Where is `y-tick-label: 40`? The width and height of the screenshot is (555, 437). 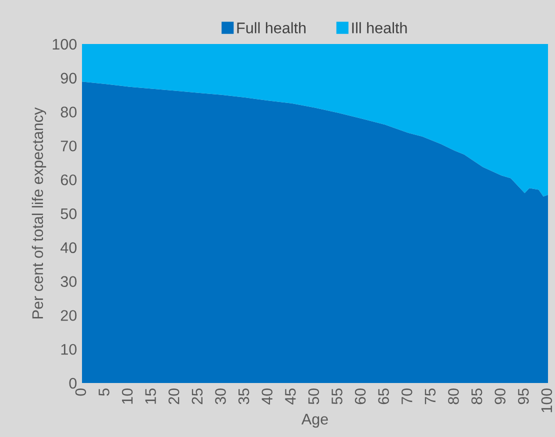
y-tick-label: 40 is located at coordinates (68, 248).